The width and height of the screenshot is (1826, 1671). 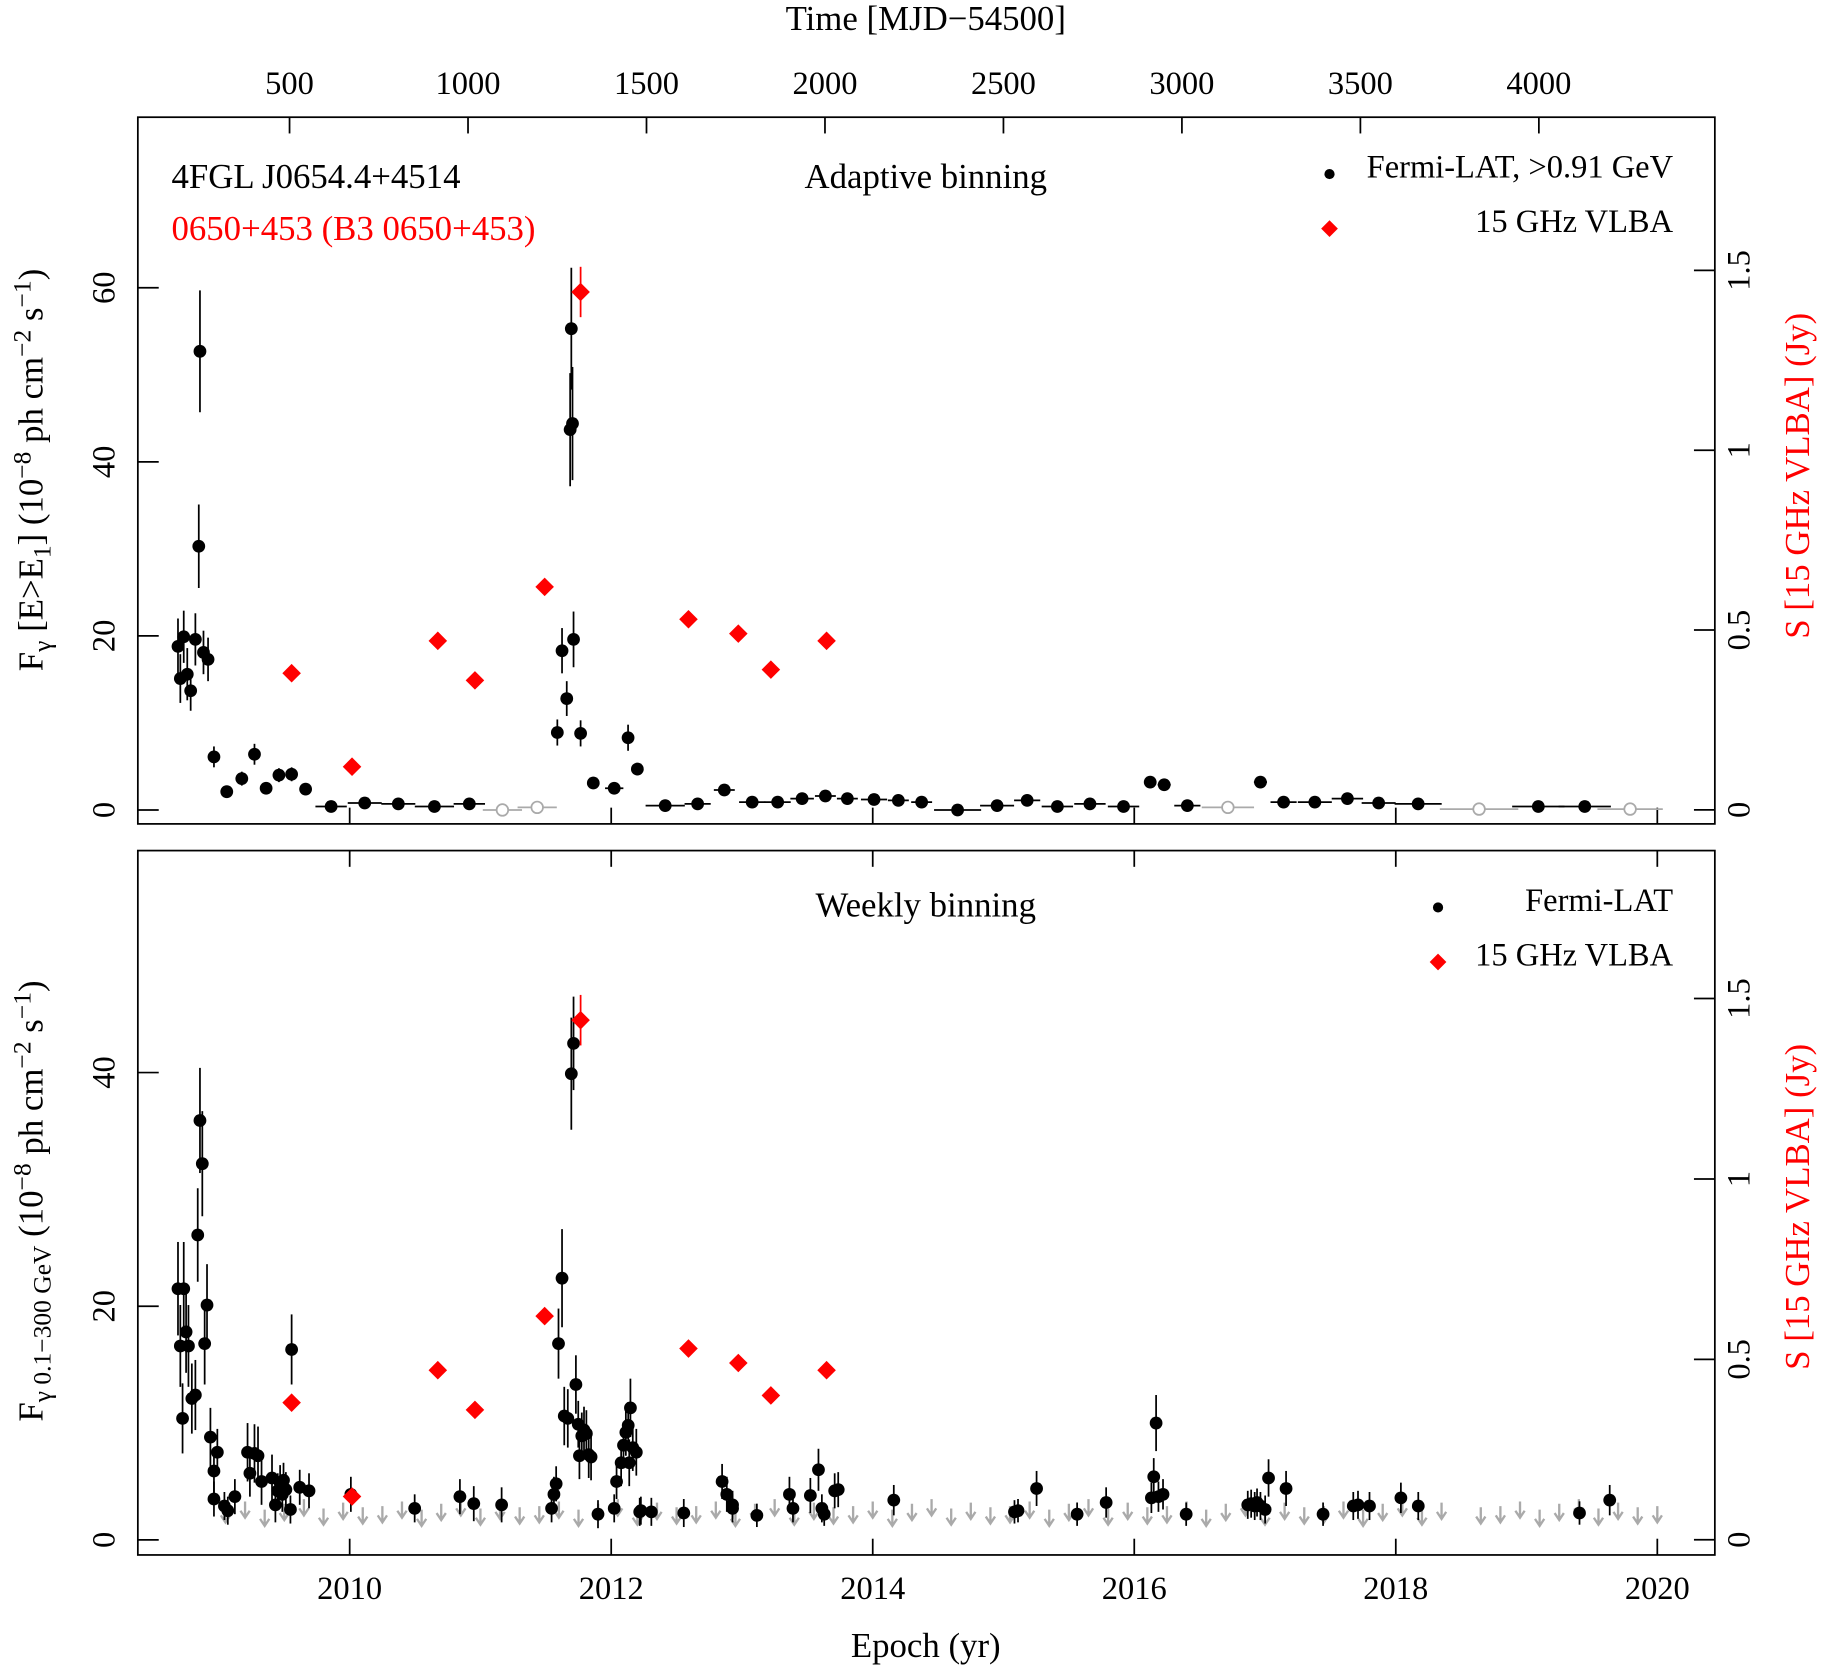 I want to click on y-label-part: γ, so click(x=41, y=647).